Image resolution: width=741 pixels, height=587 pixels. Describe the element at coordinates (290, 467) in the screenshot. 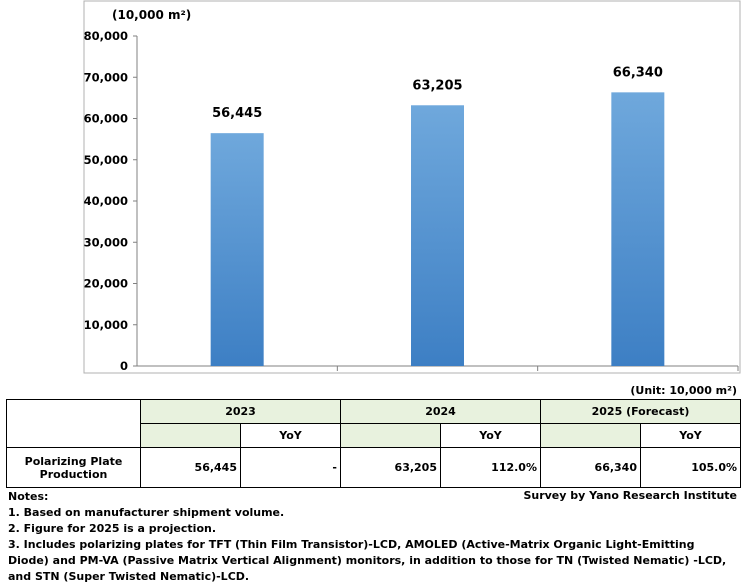

I see `yoy-cell: -` at that location.